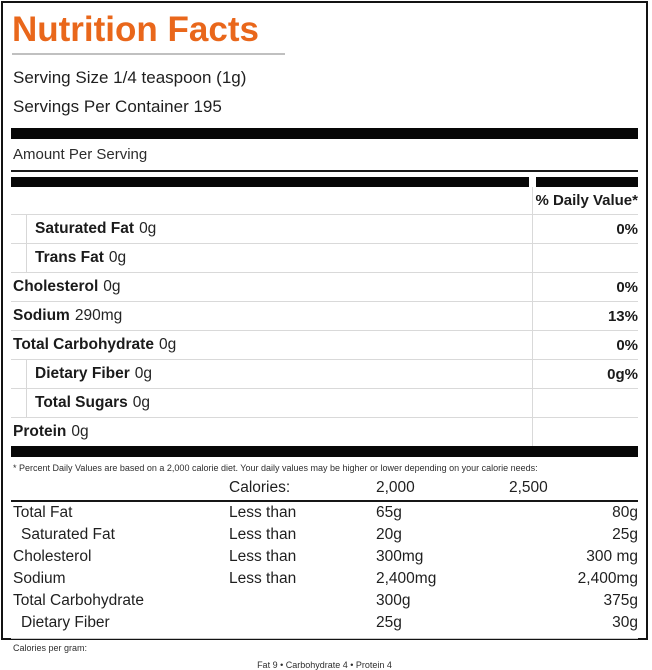 The height and width of the screenshot is (670, 652). I want to click on separator-bar-header, so click(324, 182).